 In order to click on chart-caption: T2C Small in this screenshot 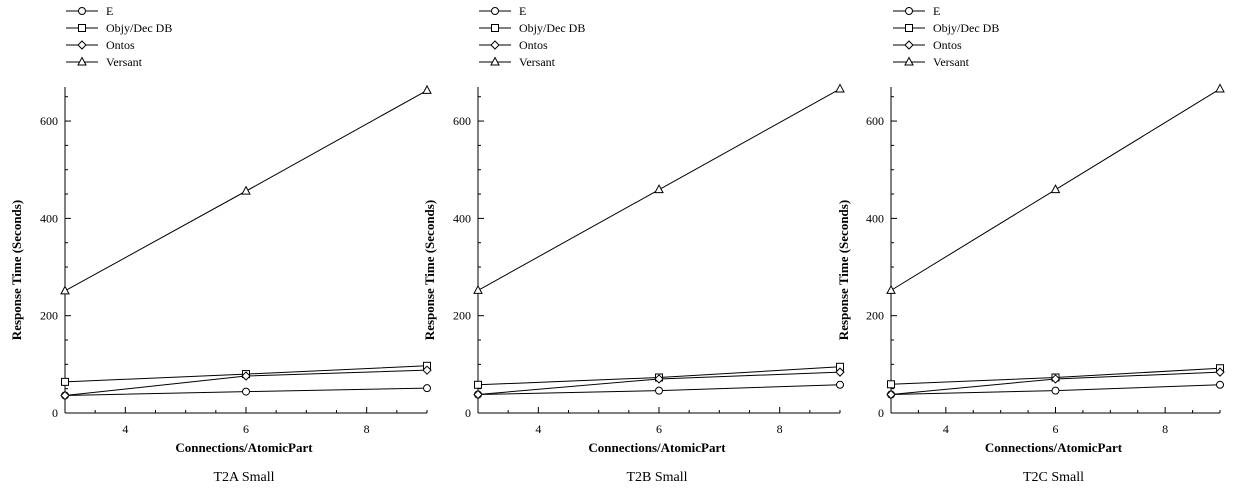, I will do `click(1053, 477)`.